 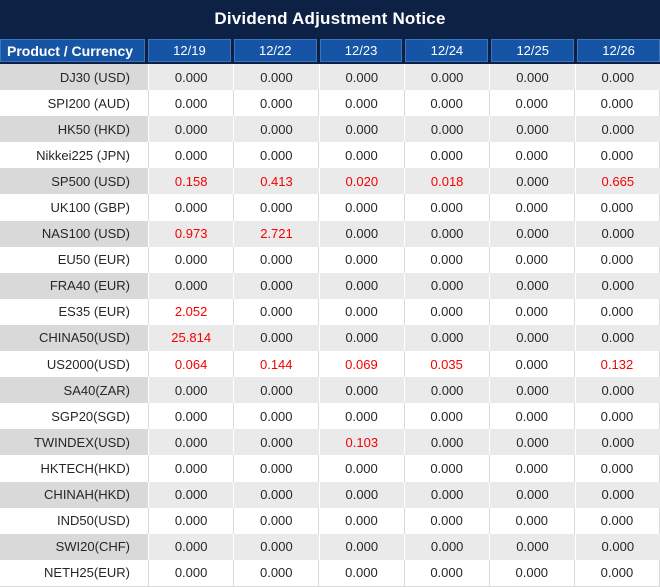 I want to click on product-cell: DJ30 (USD), so click(x=74, y=77).